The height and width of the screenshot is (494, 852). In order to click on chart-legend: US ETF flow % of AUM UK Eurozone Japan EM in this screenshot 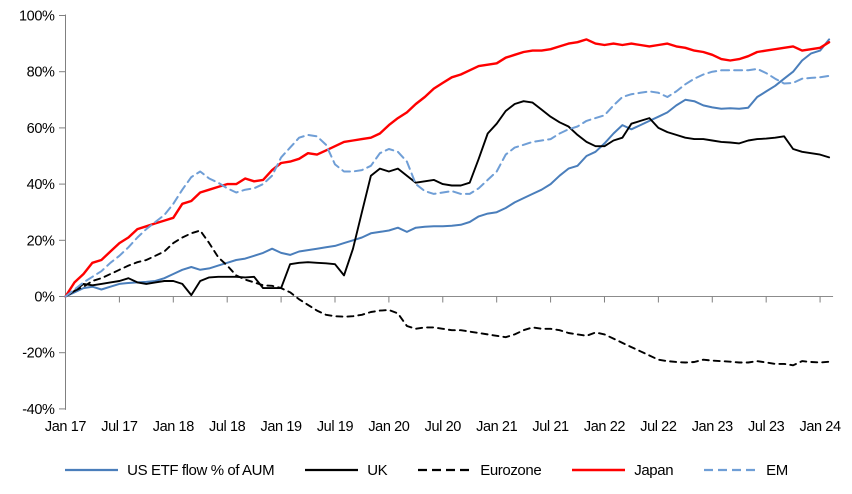, I will do `click(426, 470)`.